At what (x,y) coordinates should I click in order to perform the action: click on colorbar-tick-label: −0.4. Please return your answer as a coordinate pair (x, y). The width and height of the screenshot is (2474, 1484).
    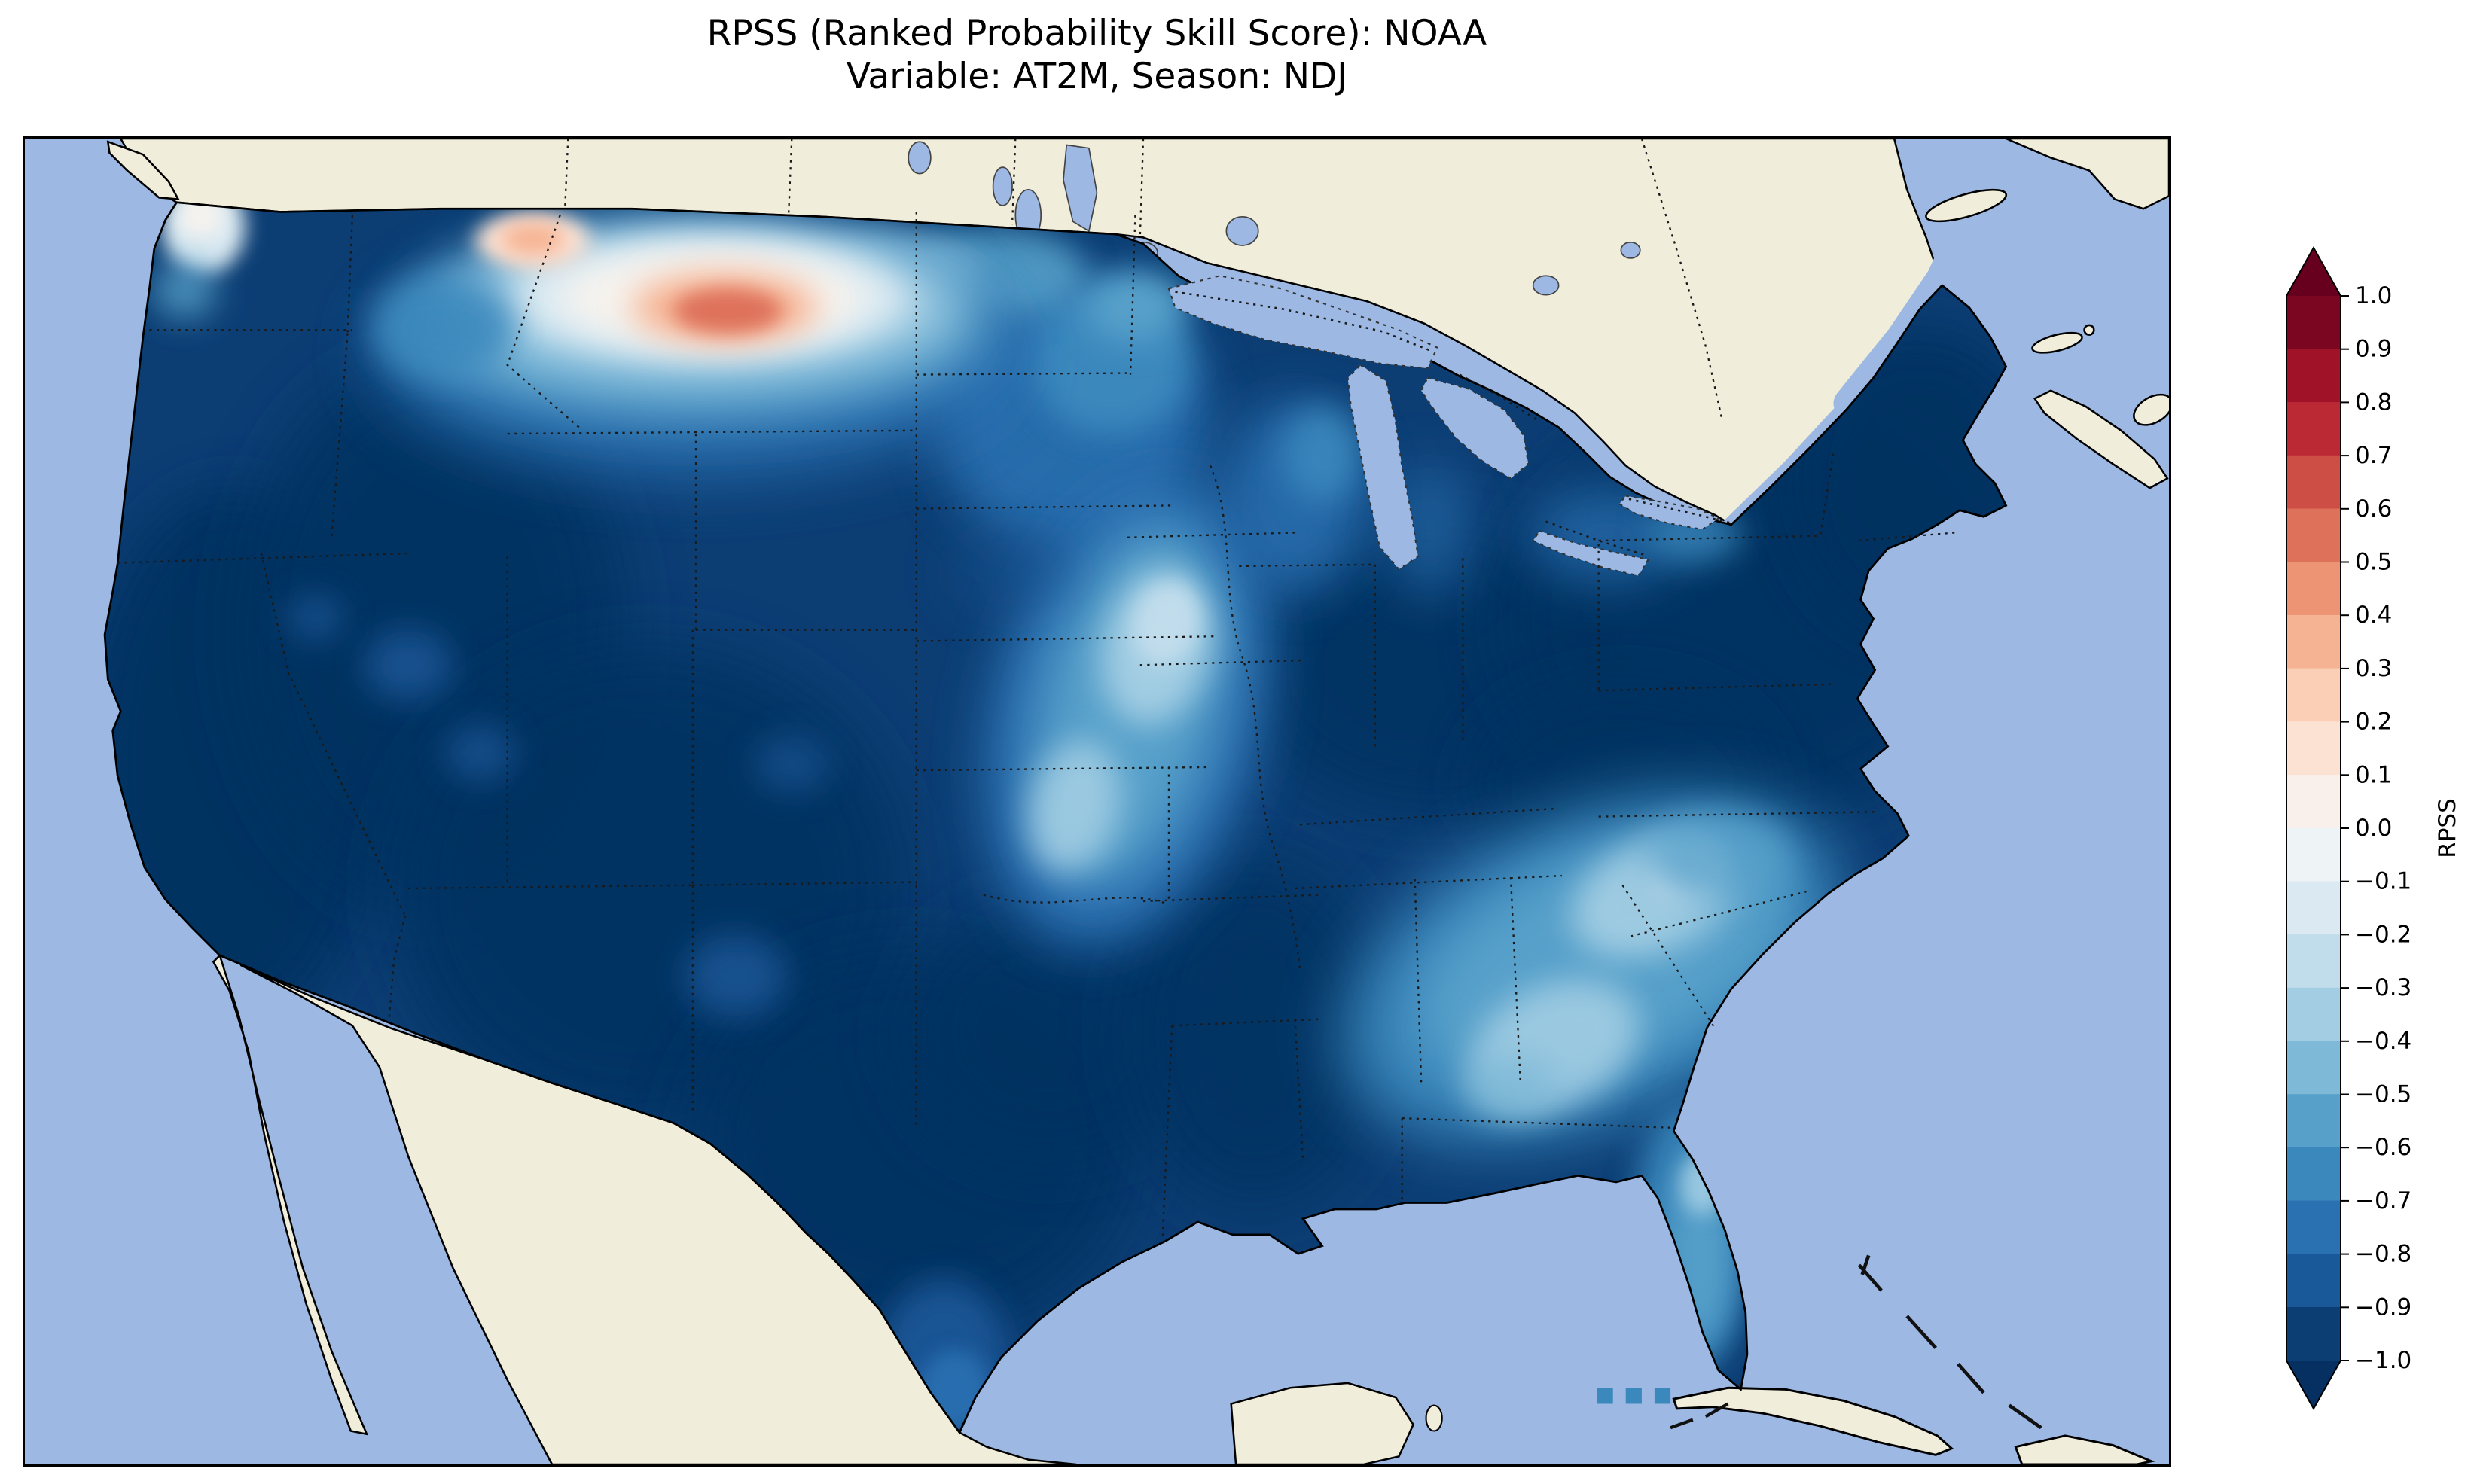
    Looking at the image, I should click on (2383, 1041).